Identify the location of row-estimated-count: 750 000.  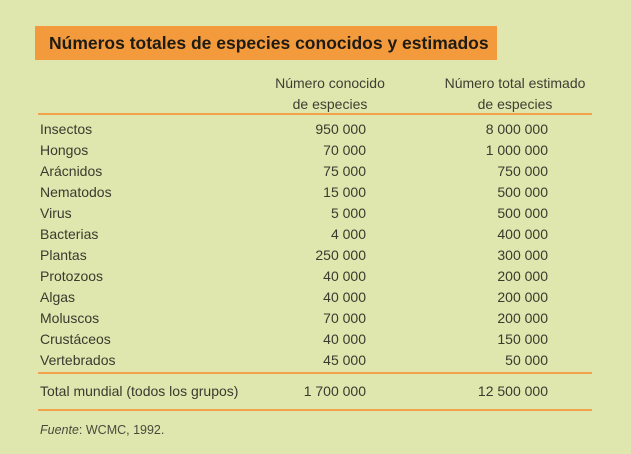
(522, 171).